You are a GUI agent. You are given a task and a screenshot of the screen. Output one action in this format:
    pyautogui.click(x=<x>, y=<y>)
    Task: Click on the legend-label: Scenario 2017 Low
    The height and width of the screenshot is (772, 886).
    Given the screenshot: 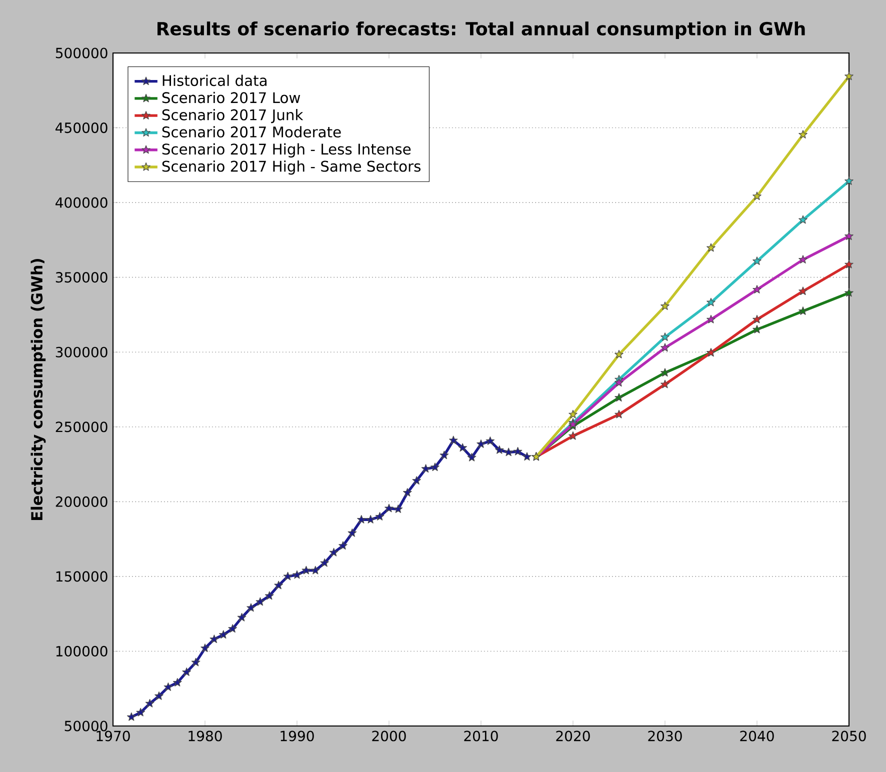 What is the action you would take?
    pyautogui.click(x=231, y=98)
    